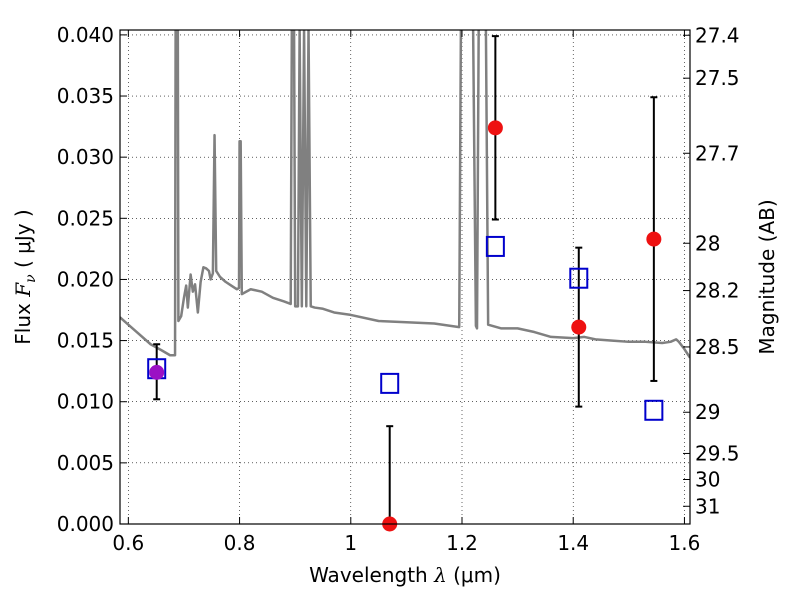 The image size is (800, 600). Describe the element at coordinates (85, 341) in the screenshot. I see `y-tick-label: 0.015` at that location.